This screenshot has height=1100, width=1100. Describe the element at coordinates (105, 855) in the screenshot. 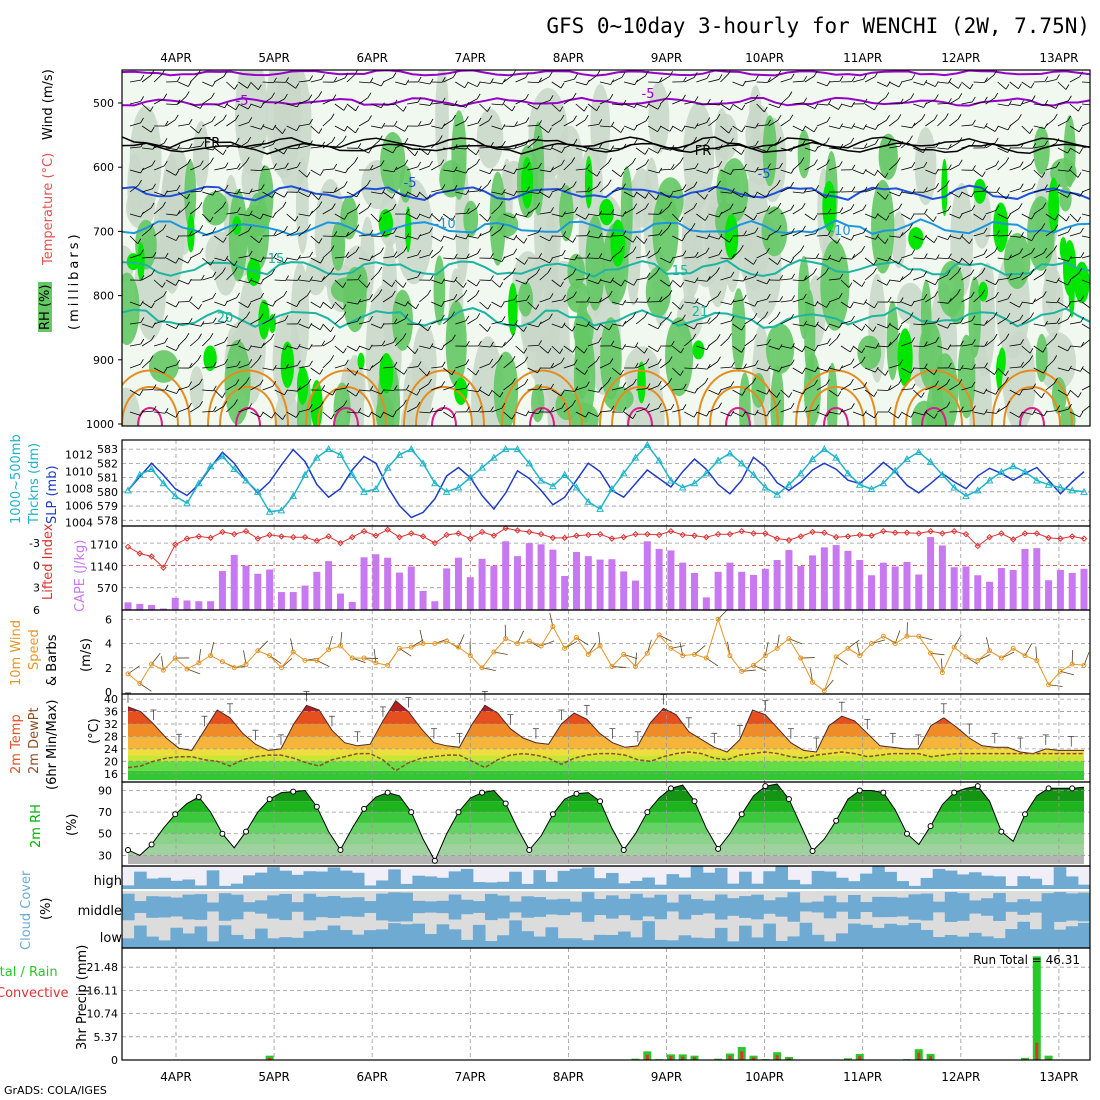

I see `rh-tick: 30` at that location.